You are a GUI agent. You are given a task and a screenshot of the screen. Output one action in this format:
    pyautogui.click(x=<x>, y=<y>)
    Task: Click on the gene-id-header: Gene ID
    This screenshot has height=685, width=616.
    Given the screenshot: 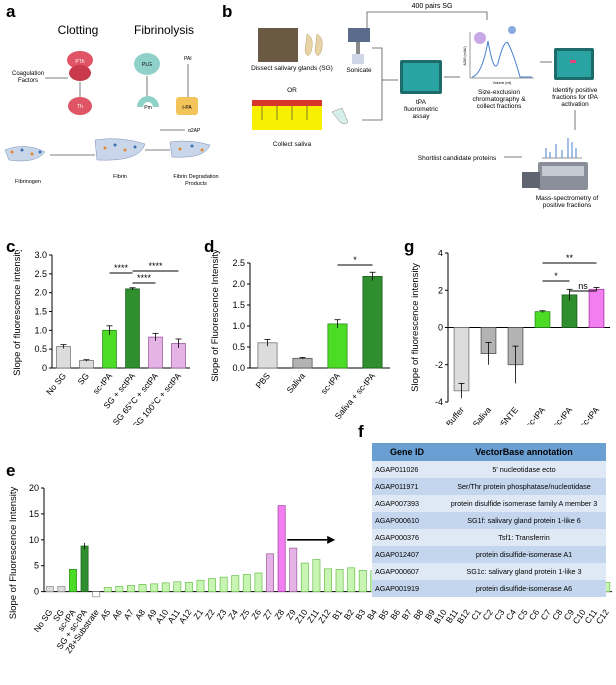 What is the action you would take?
    pyautogui.click(x=407, y=452)
    